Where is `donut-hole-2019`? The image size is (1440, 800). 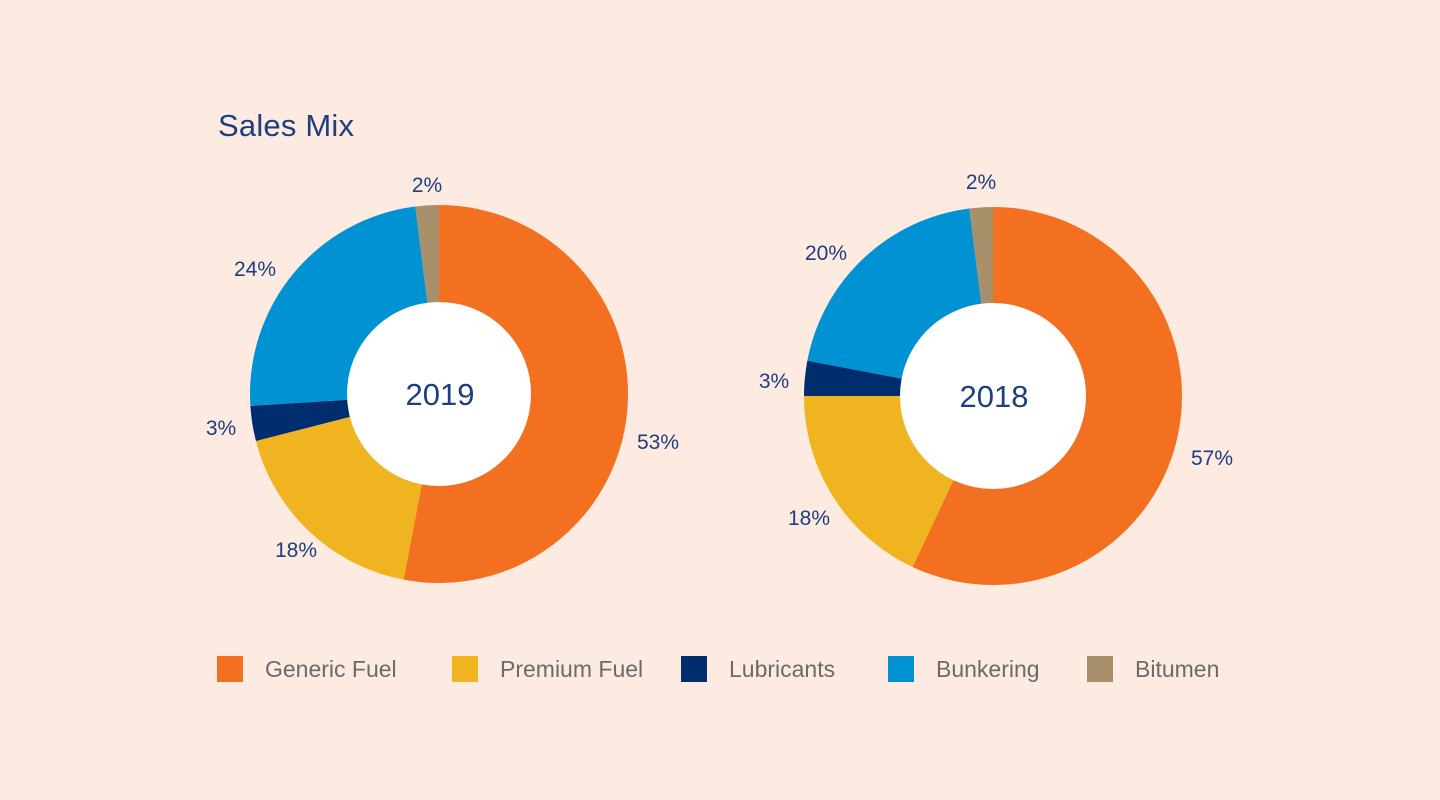 donut-hole-2019 is located at coordinates (439, 394).